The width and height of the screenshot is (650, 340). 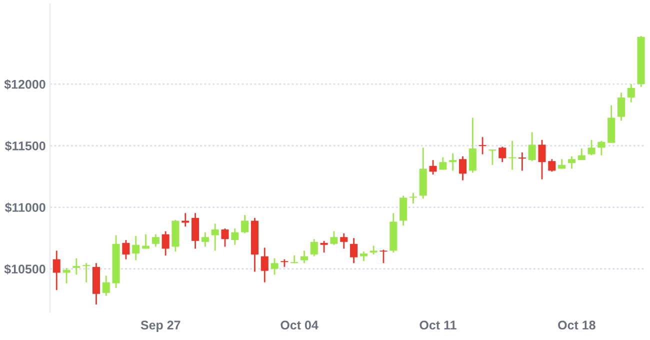 What do you see at coordinates (160, 326) in the screenshot?
I see `x-tick-label: Sep 27` at bounding box center [160, 326].